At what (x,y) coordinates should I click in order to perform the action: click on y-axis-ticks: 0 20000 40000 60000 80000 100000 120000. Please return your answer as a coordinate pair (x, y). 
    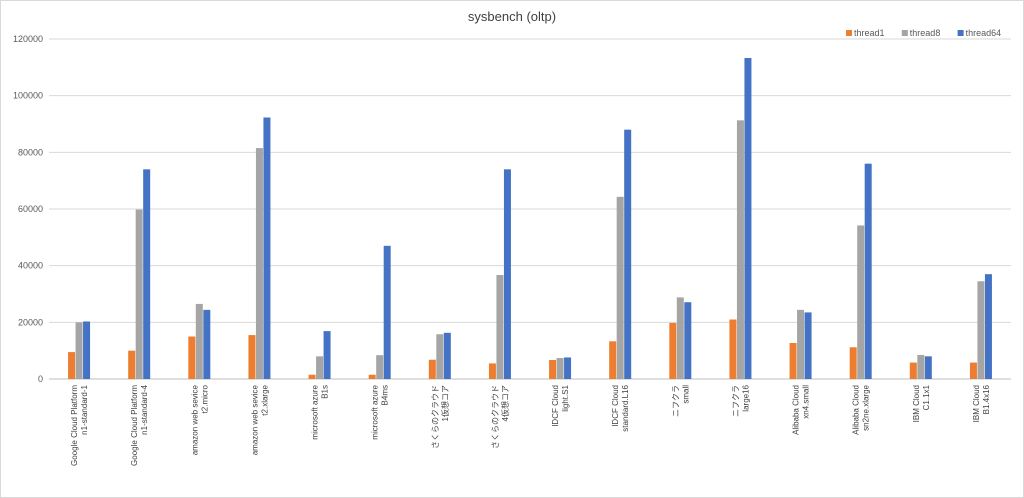
    Looking at the image, I should click on (28, 209).